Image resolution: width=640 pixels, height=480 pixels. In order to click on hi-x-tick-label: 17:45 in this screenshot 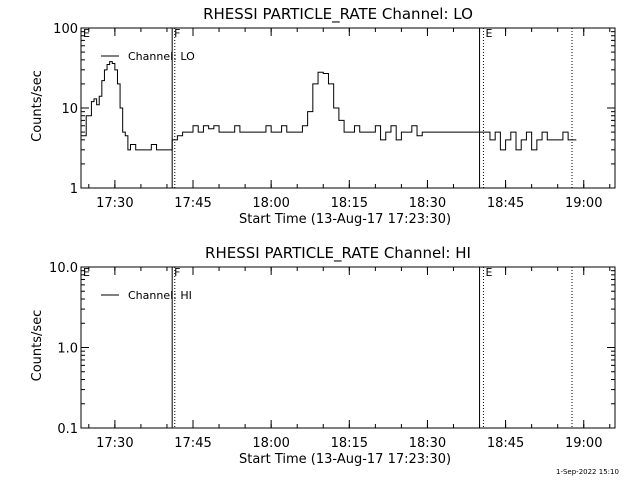, I will do `click(192, 443)`.